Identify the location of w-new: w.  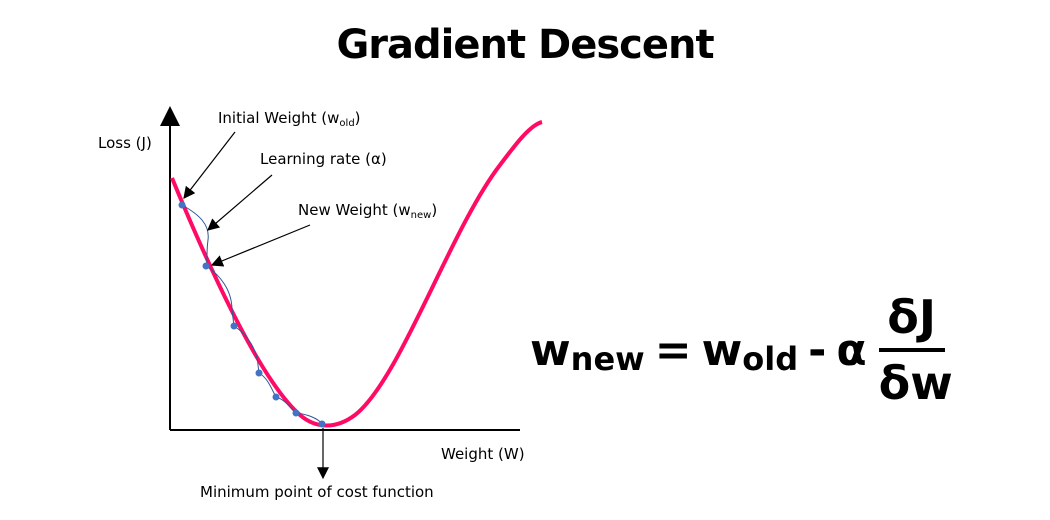
(550, 350).